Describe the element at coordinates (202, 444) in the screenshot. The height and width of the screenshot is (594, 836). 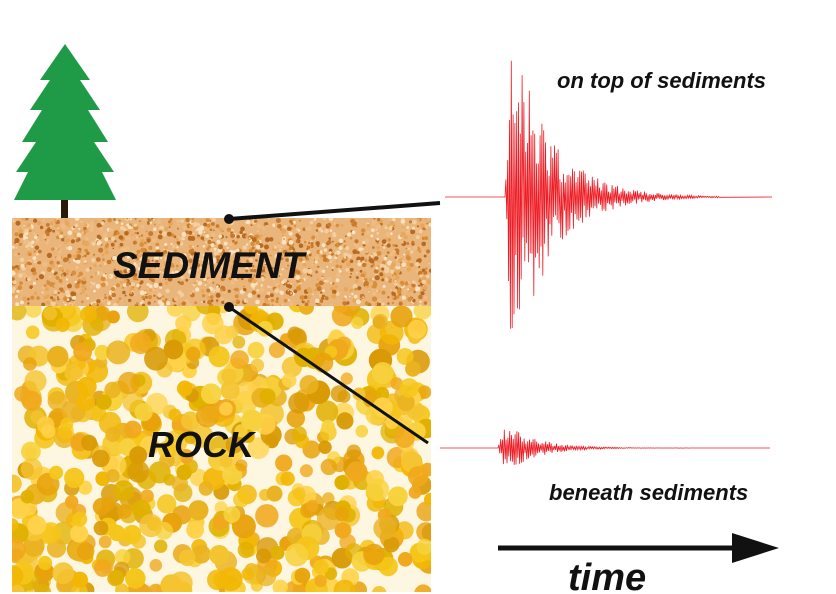
I see `rock-label: ROCK` at that location.